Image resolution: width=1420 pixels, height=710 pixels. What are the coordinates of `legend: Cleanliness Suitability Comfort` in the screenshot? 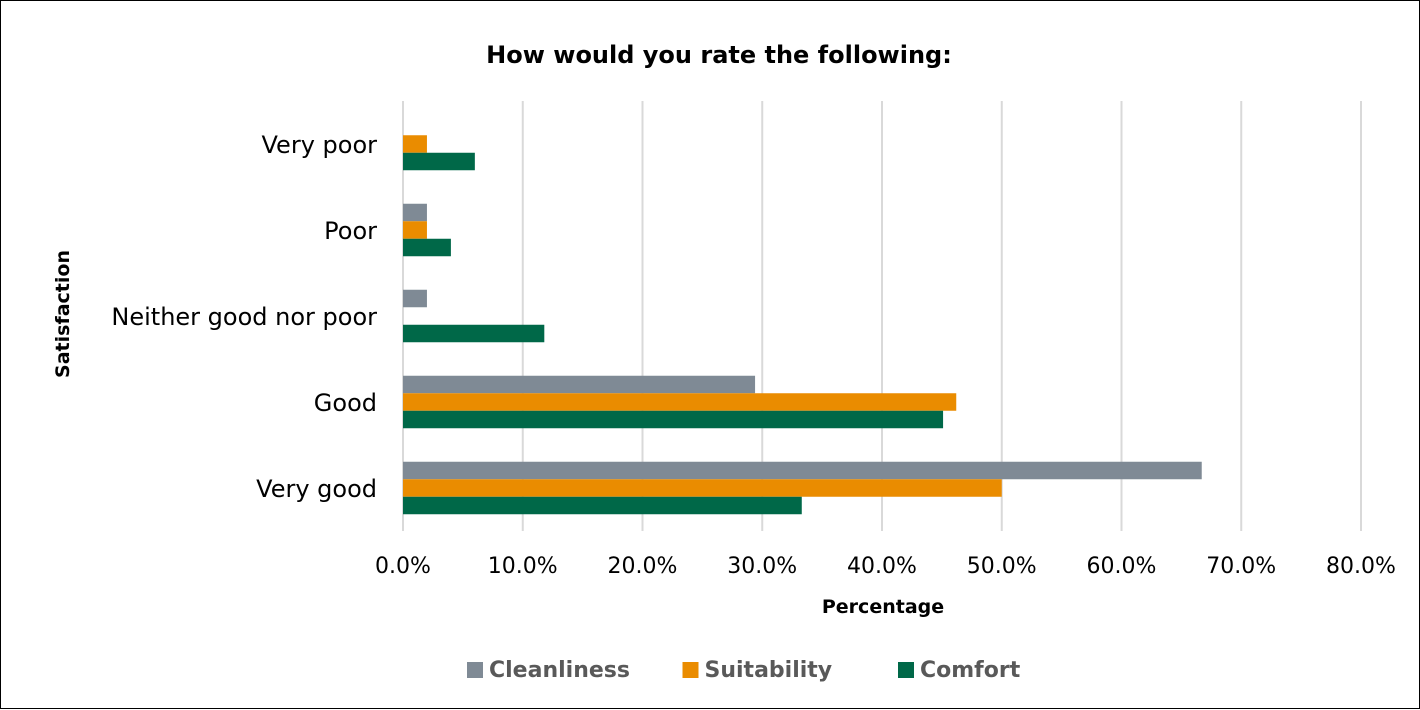 It's located at (744, 670).